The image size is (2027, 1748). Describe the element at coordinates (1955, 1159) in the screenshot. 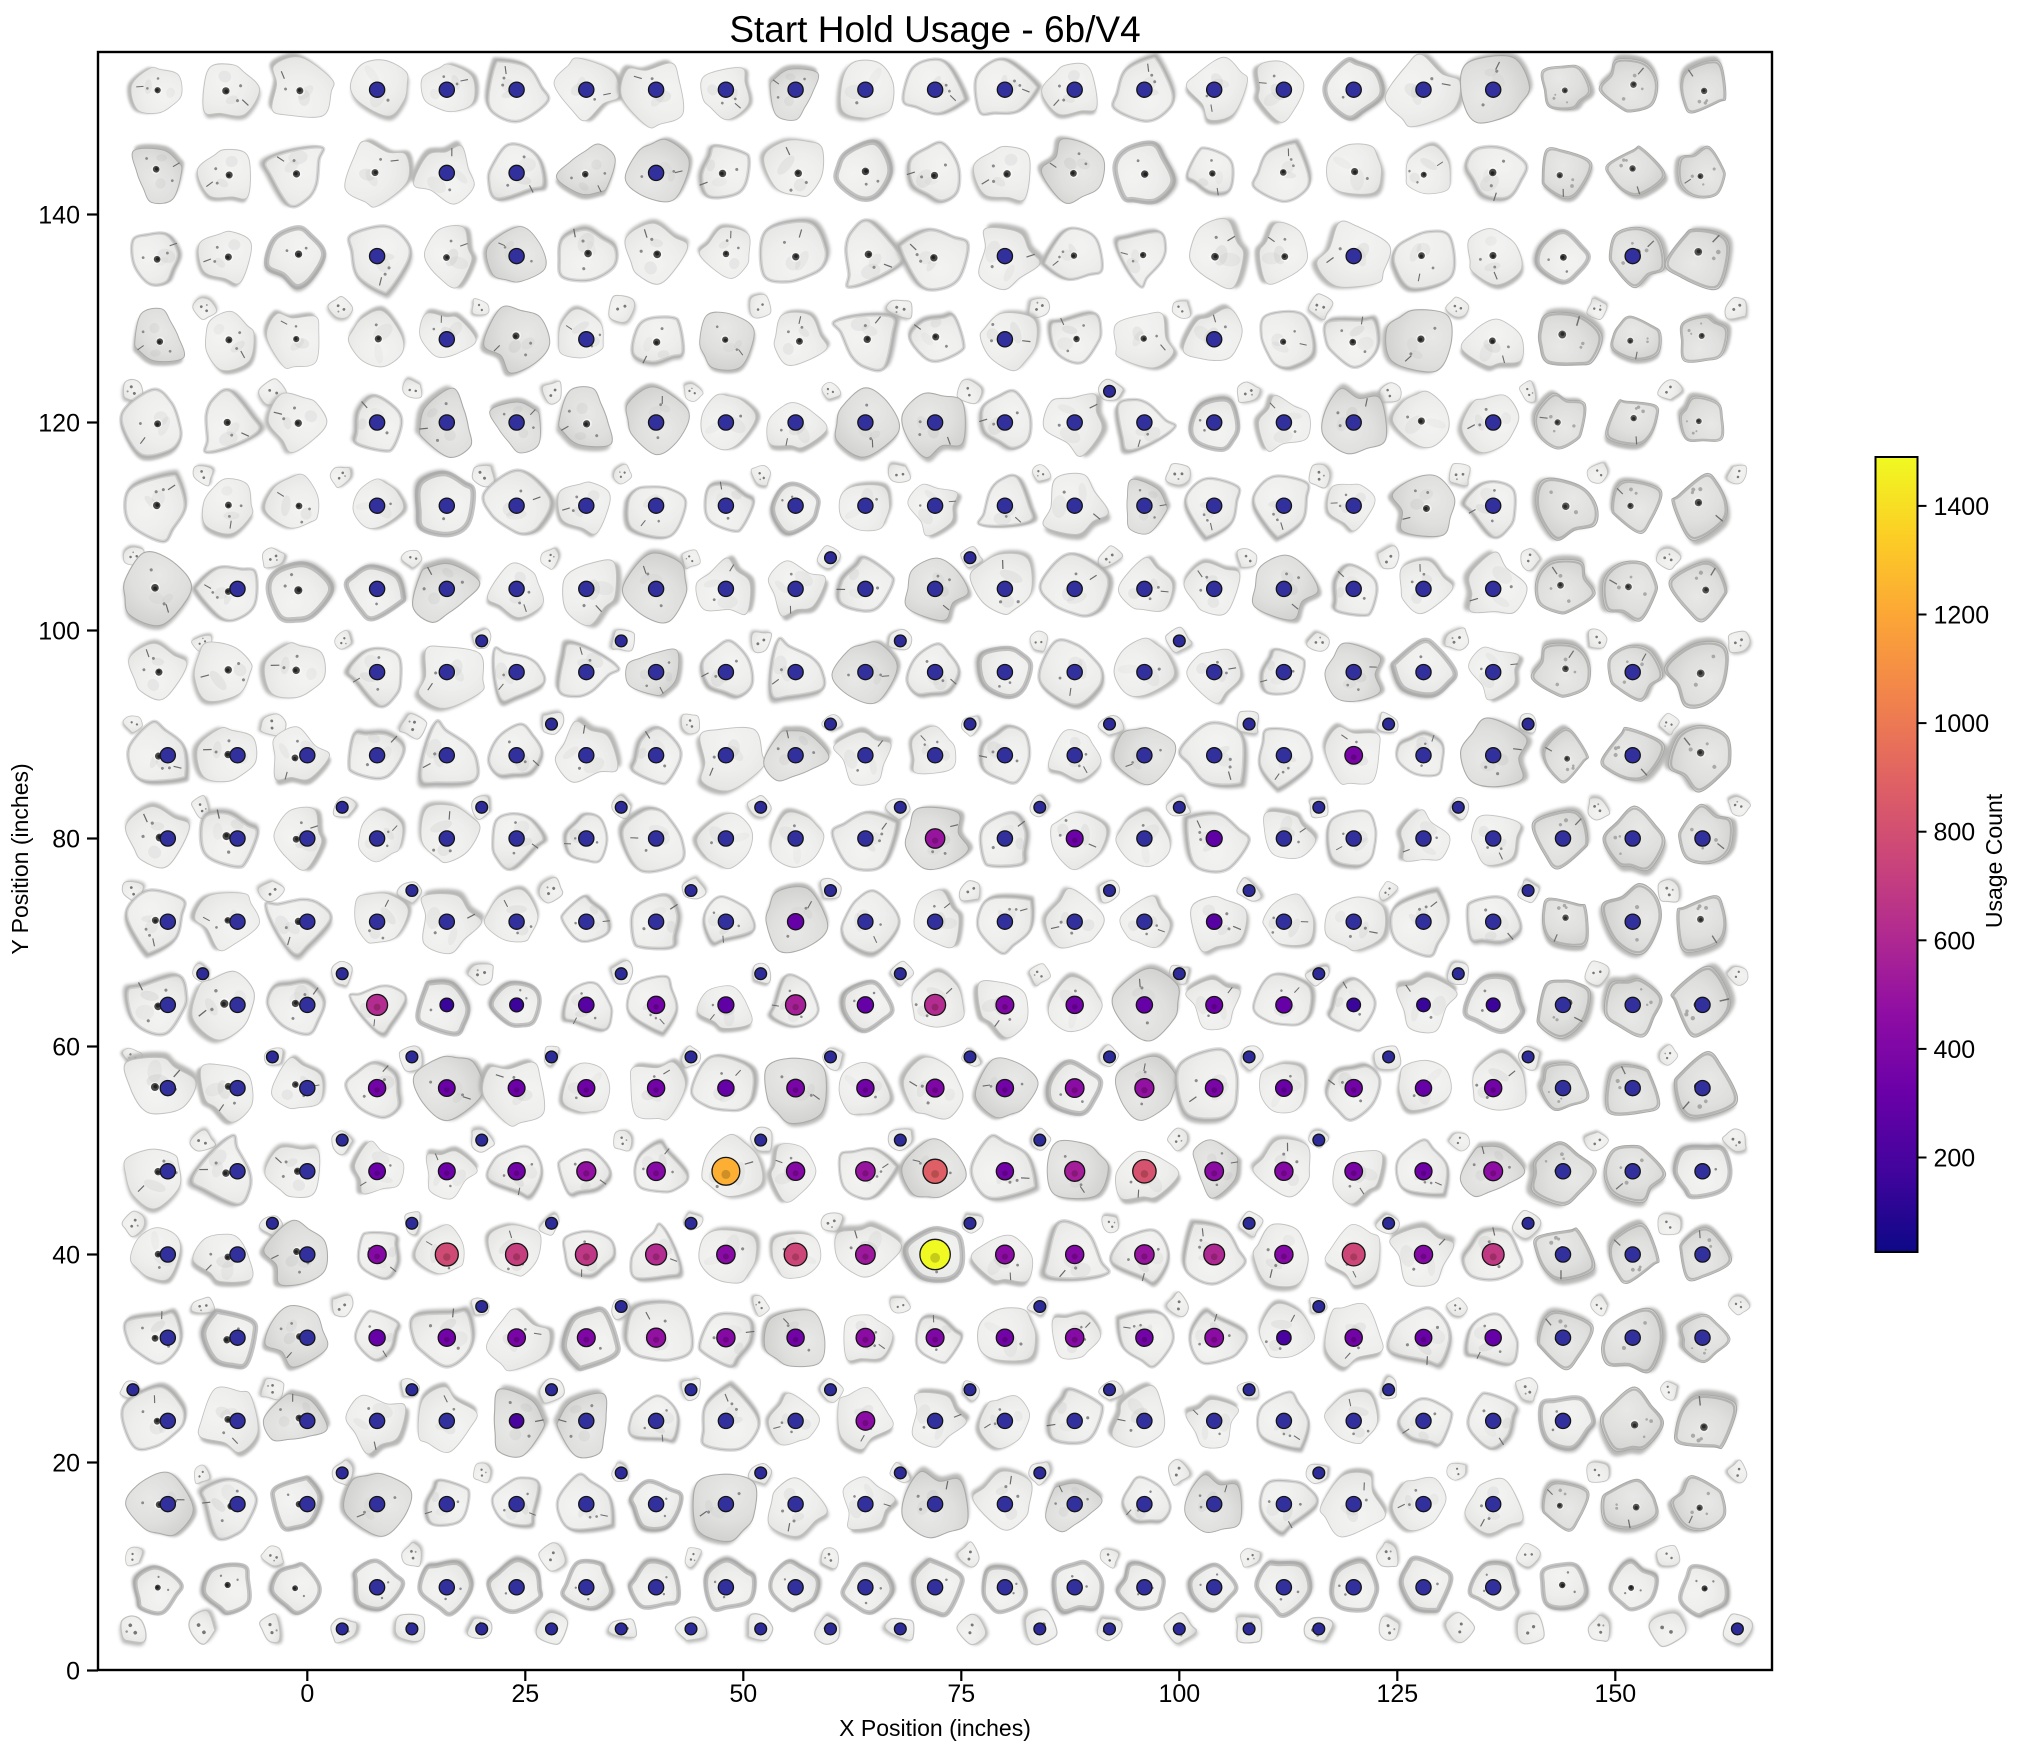

I see `svg-text: 200` at that location.